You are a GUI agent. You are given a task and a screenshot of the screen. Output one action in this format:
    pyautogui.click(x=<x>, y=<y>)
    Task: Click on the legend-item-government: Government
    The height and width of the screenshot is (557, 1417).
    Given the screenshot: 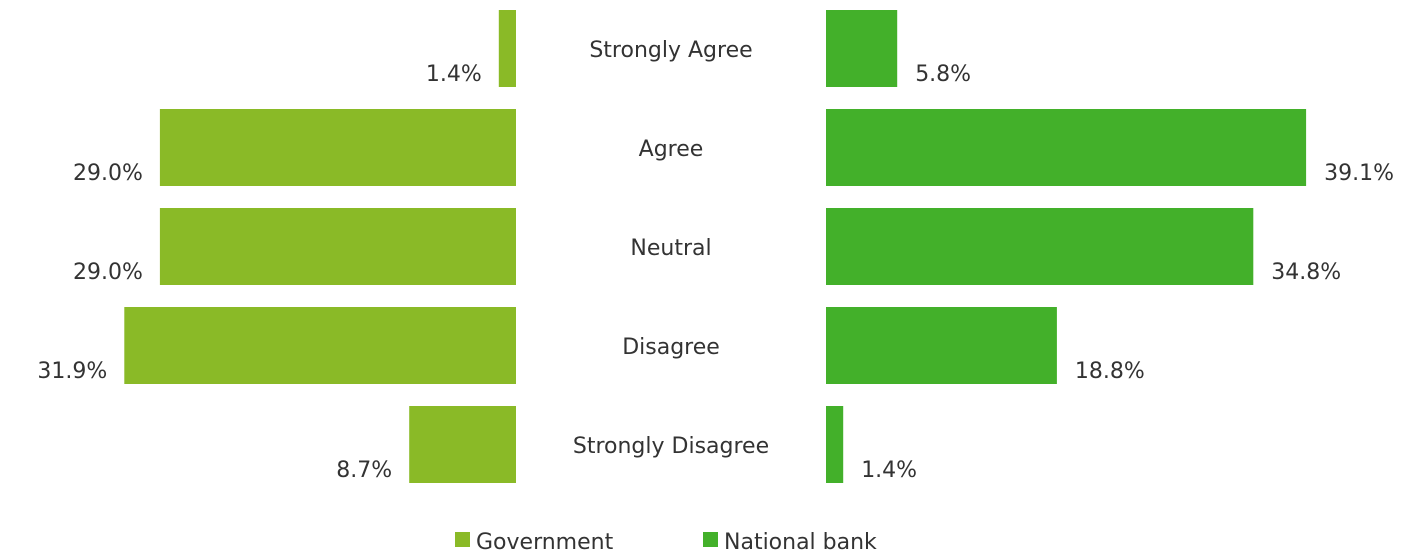 What is the action you would take?
    pyautogui.click(x=534, y=542)
    